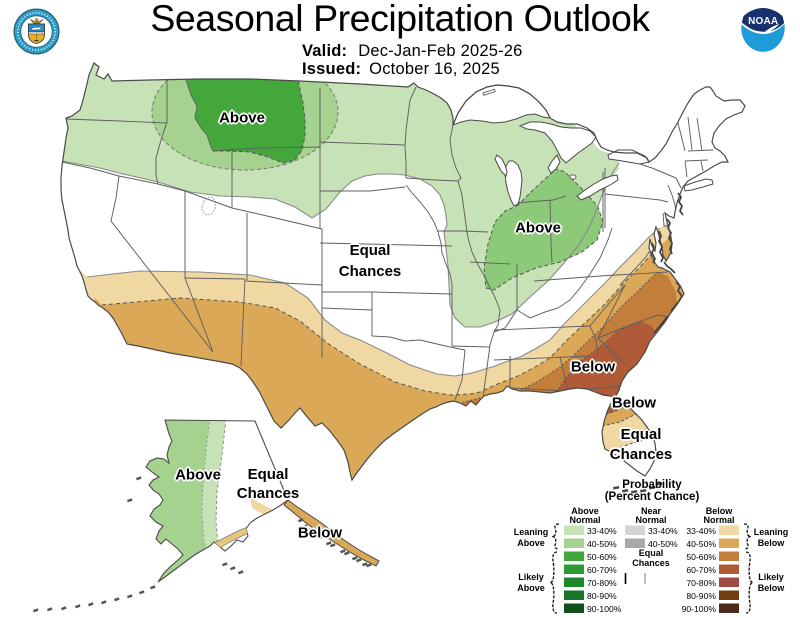 The image size is (800, 618). Describe the element at coordinates (763, 21) in the screenshot. I see `svg-text: NOAA` at that location.